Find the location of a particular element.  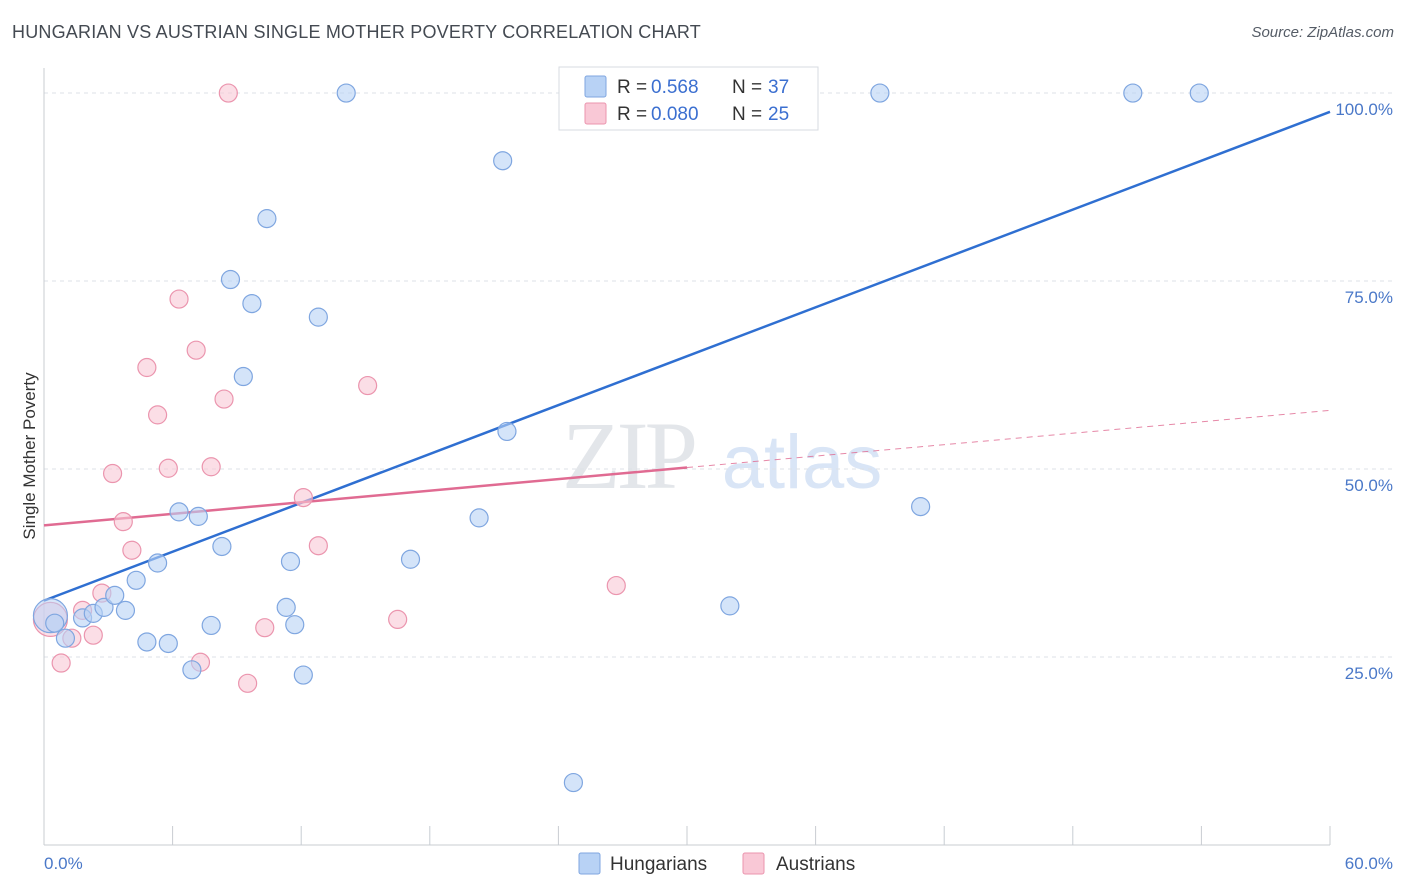

legend-swatch-austrians is located at coordinates (595, 113).